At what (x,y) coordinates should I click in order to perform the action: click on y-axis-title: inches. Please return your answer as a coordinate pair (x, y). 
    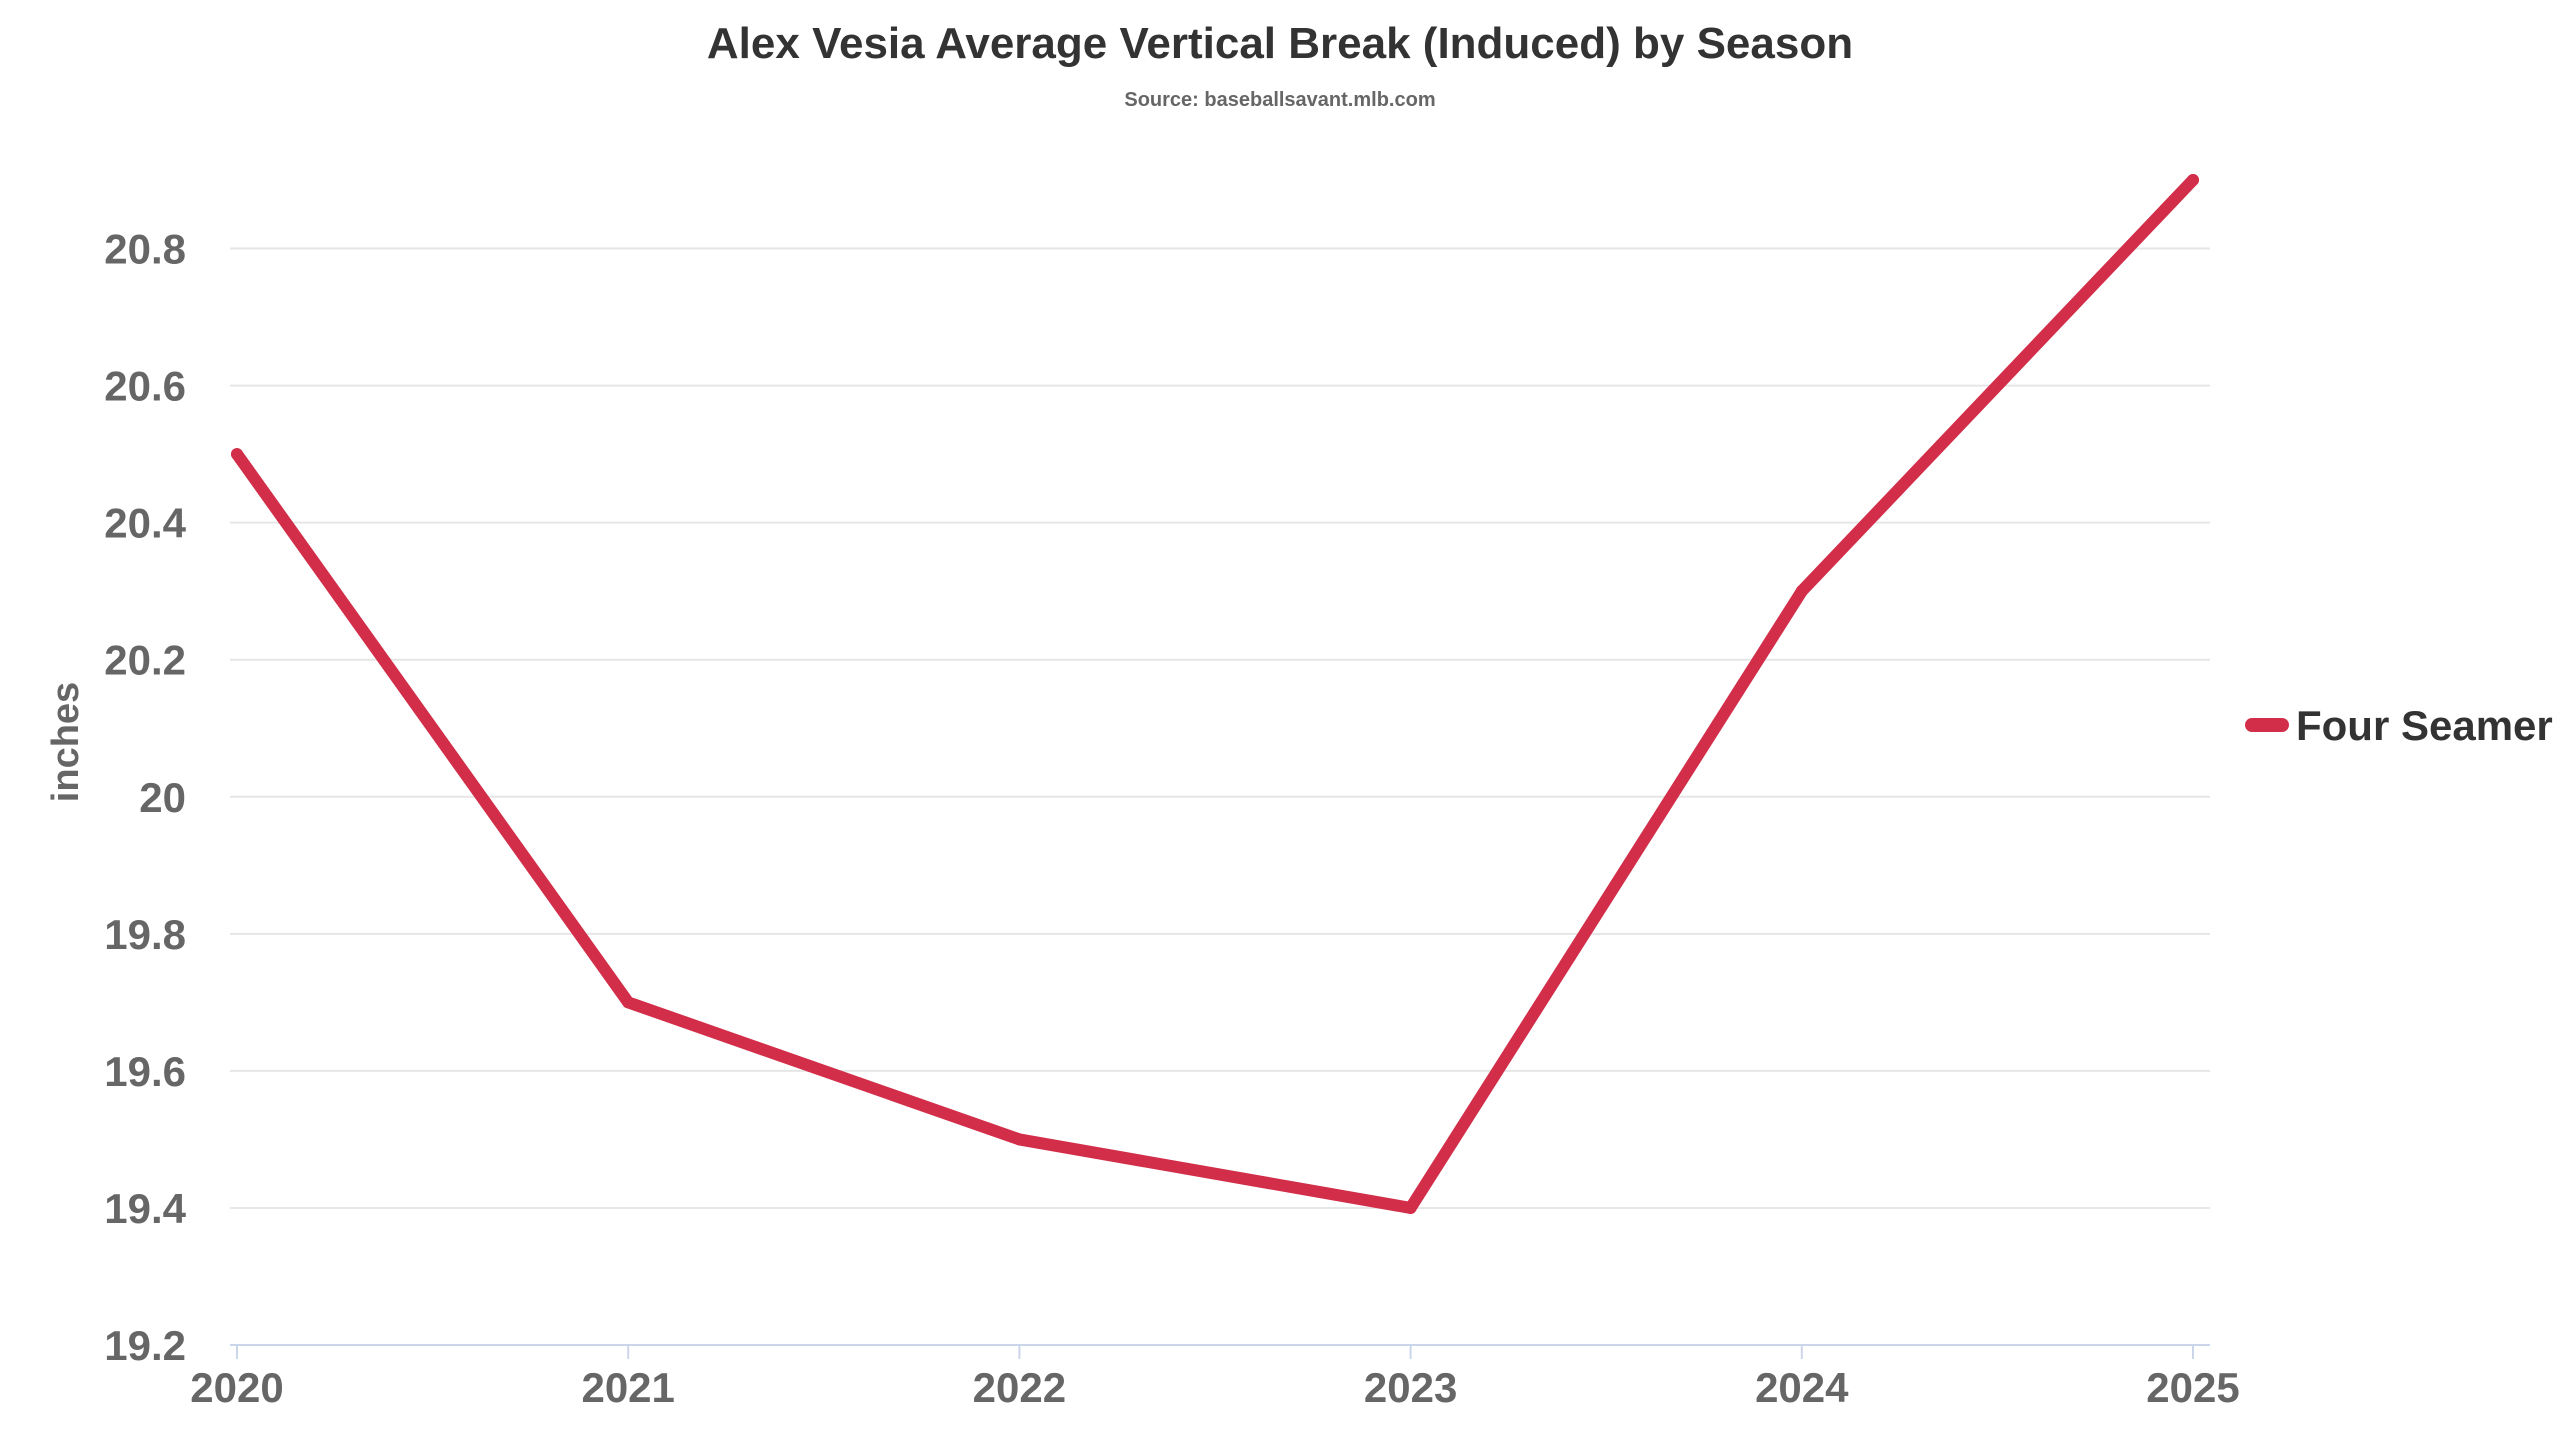
    Looking at the image, I should click on (66, 742).